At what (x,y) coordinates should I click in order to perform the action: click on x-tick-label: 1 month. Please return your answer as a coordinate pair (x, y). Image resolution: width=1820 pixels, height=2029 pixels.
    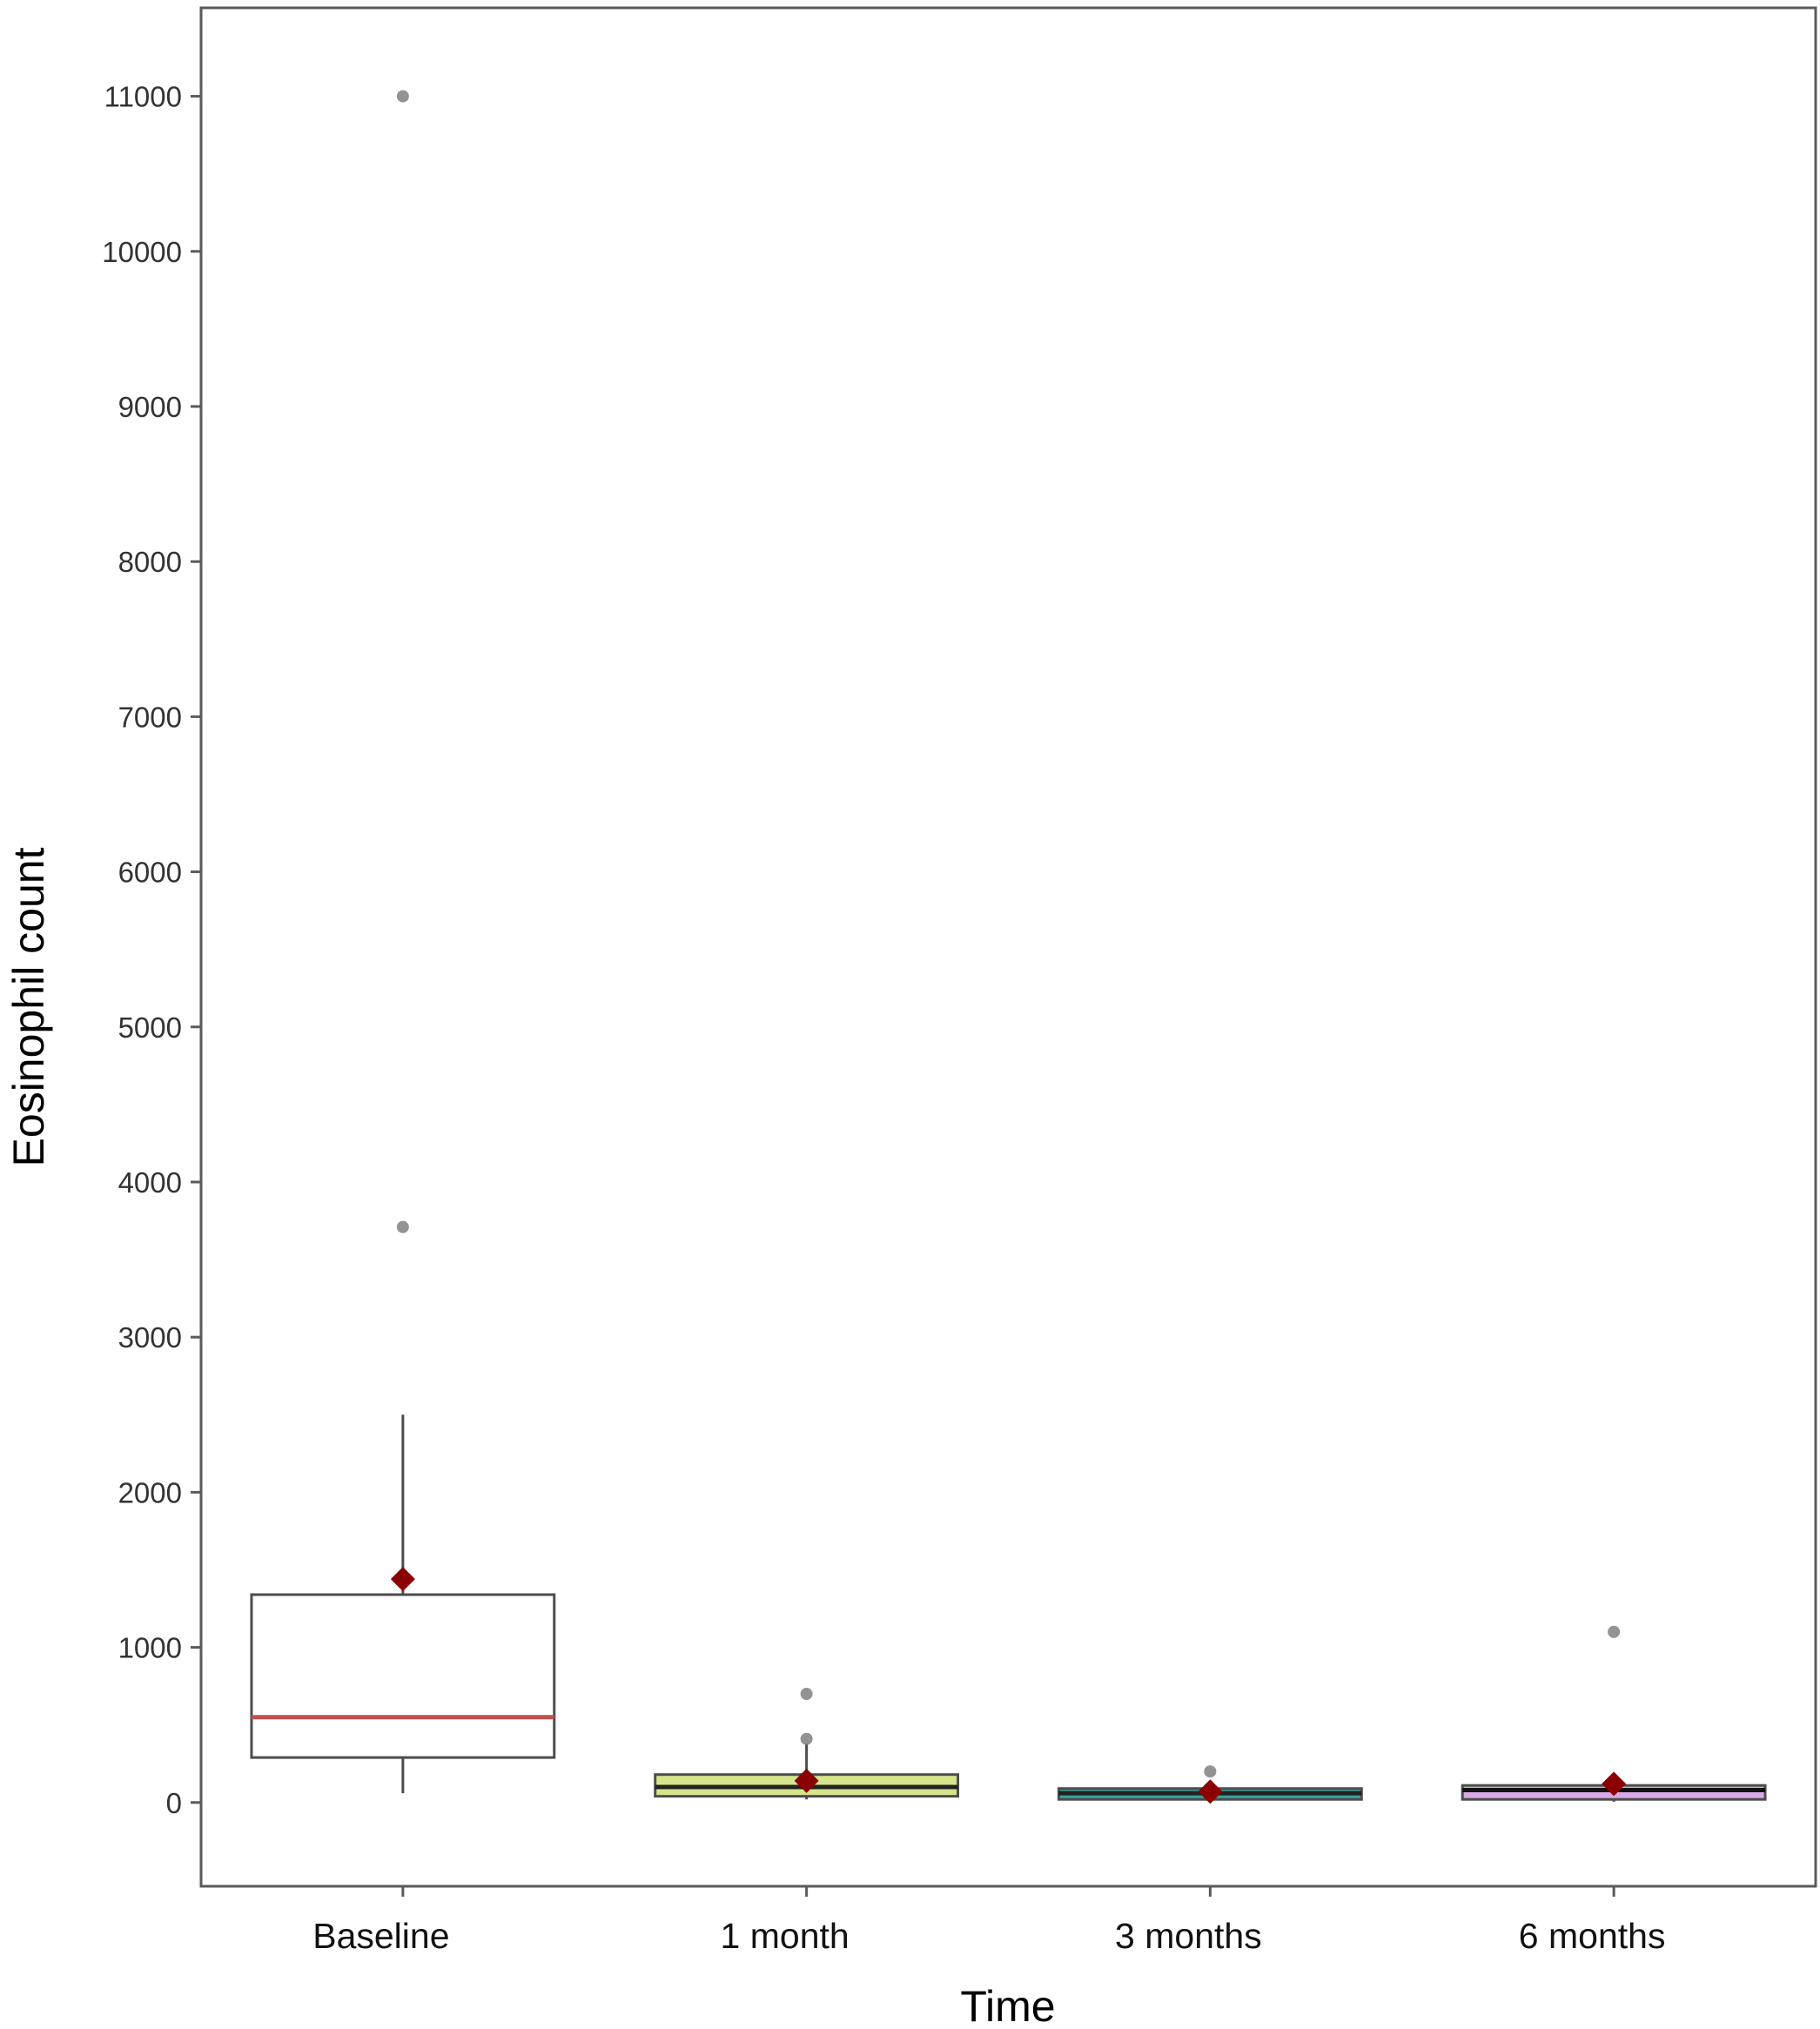
    Looking at the image, I should click on (785, 1936).